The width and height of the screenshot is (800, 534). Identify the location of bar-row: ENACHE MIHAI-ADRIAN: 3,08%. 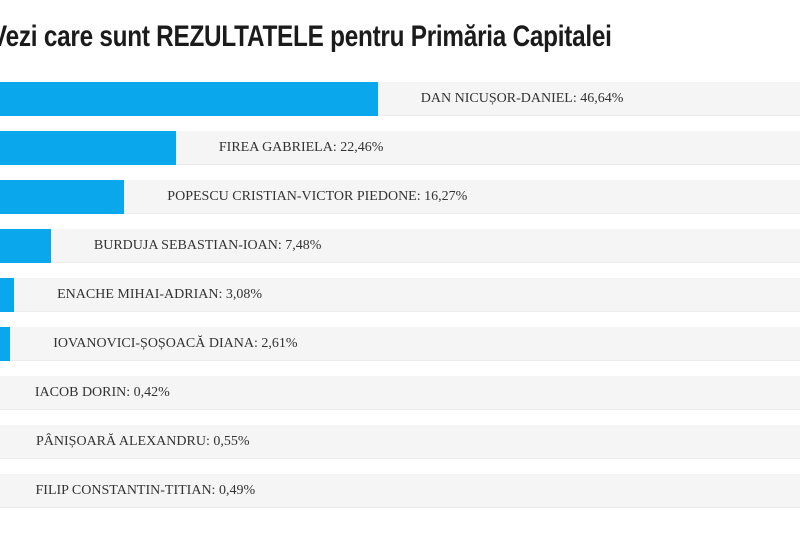
(400, 295).